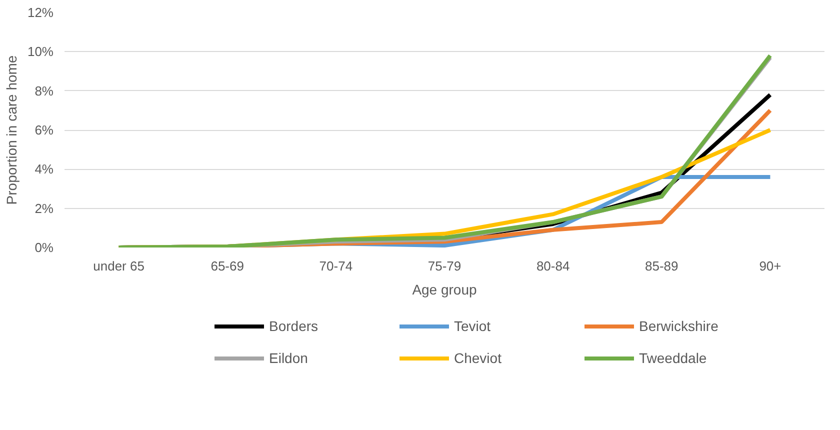 This screenshot has height=430, width=840. What do you see at coordinates (336, 266) in the screenshot?
I see `x-tick-label: 70-74` at bounding box center [336, 266].